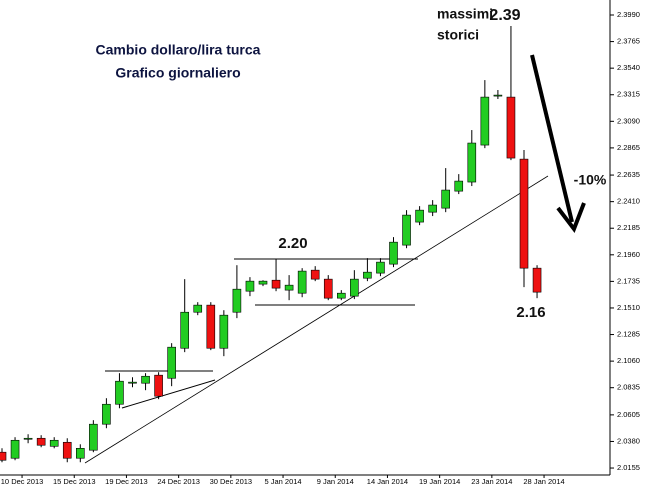 The image size is (650, 488). Describe the element at coordinates (590, 180) in the screenshot. I see `annotation: -10%` at that location.